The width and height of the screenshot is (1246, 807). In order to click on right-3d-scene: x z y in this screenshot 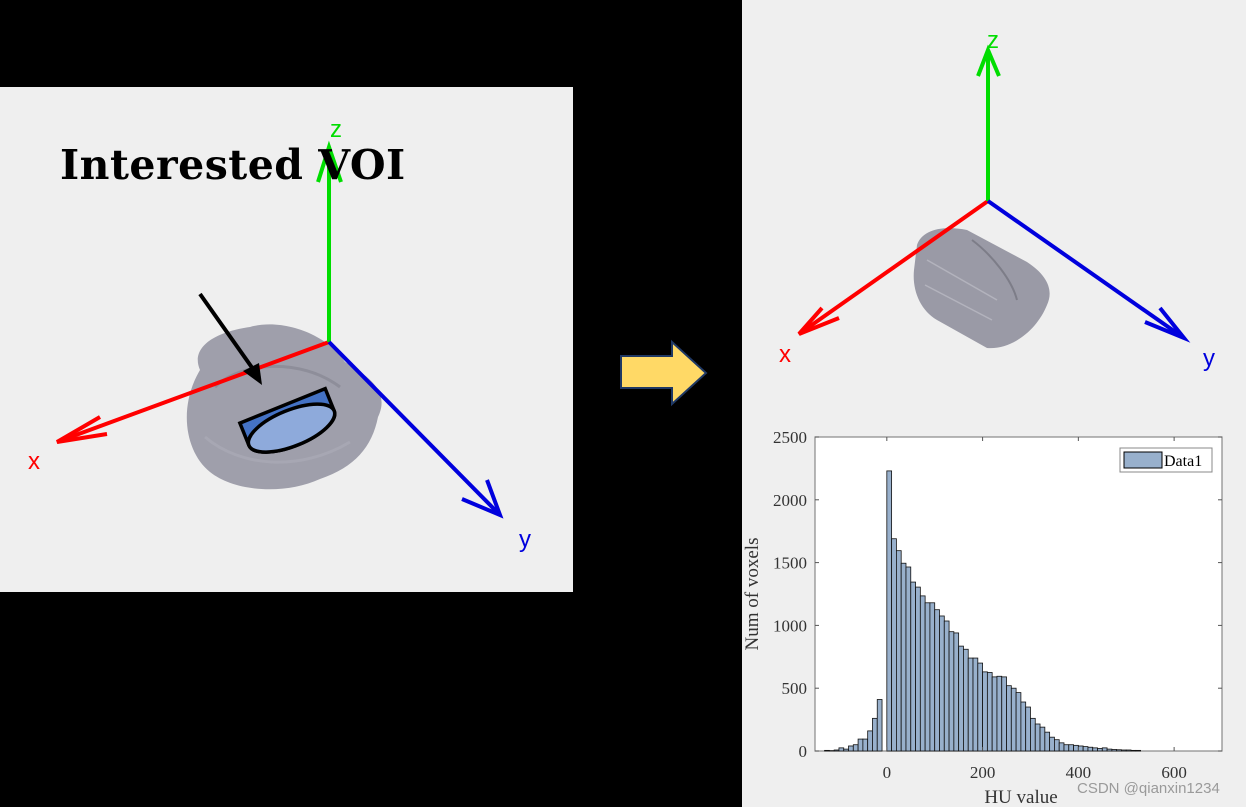, I will do `click(997, 199)`.